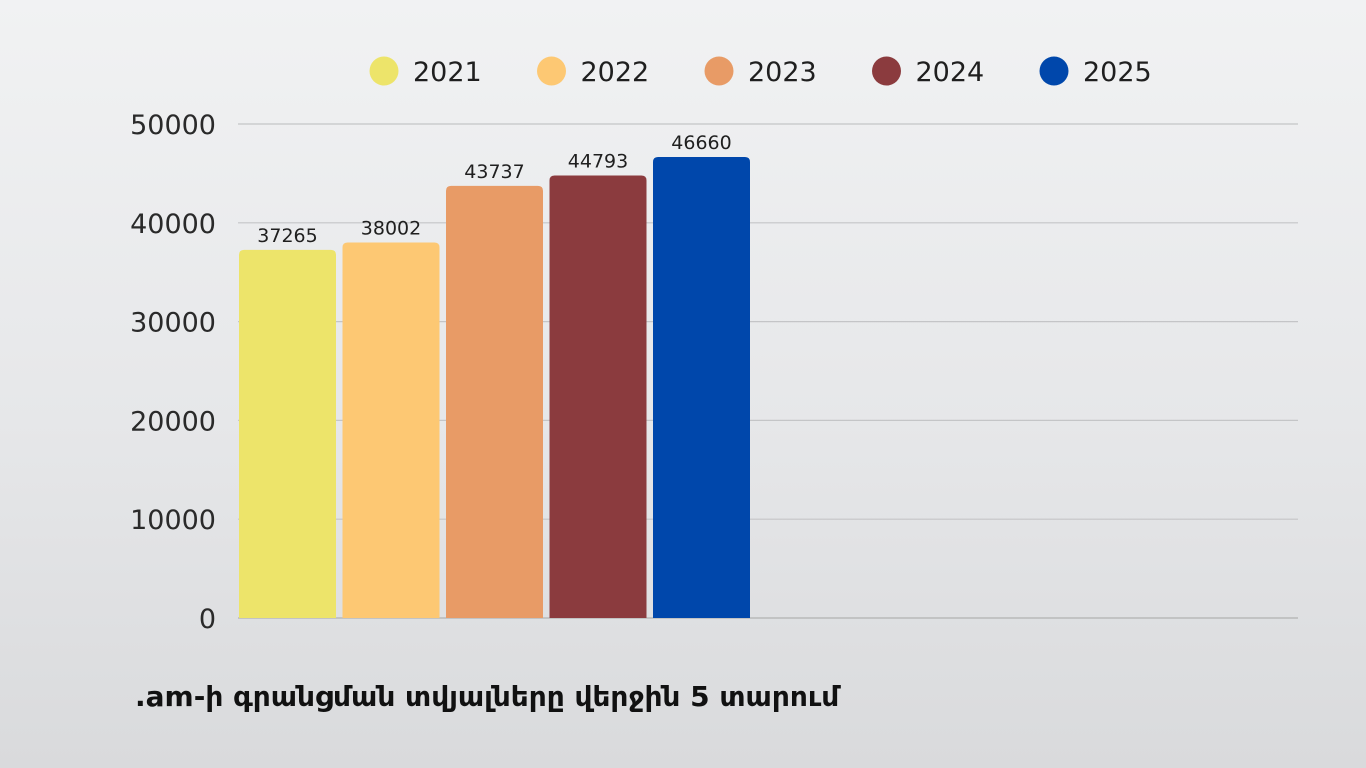 This screenshot has height=768, width=1366. I want to click on legend: 2021 2022 2023 2024 2025, so click(760, 72).